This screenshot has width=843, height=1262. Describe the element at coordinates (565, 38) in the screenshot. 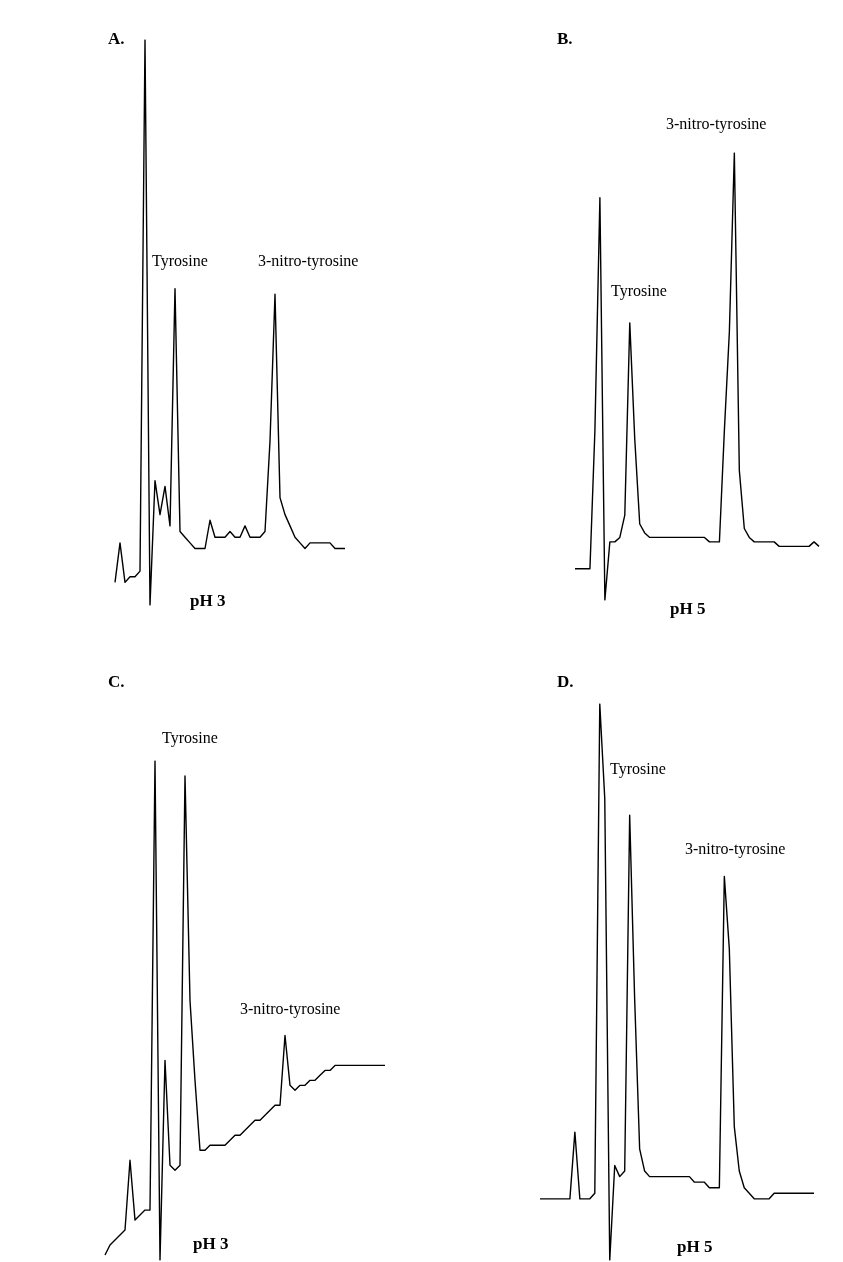

I see `chart-title: B.` at that location.